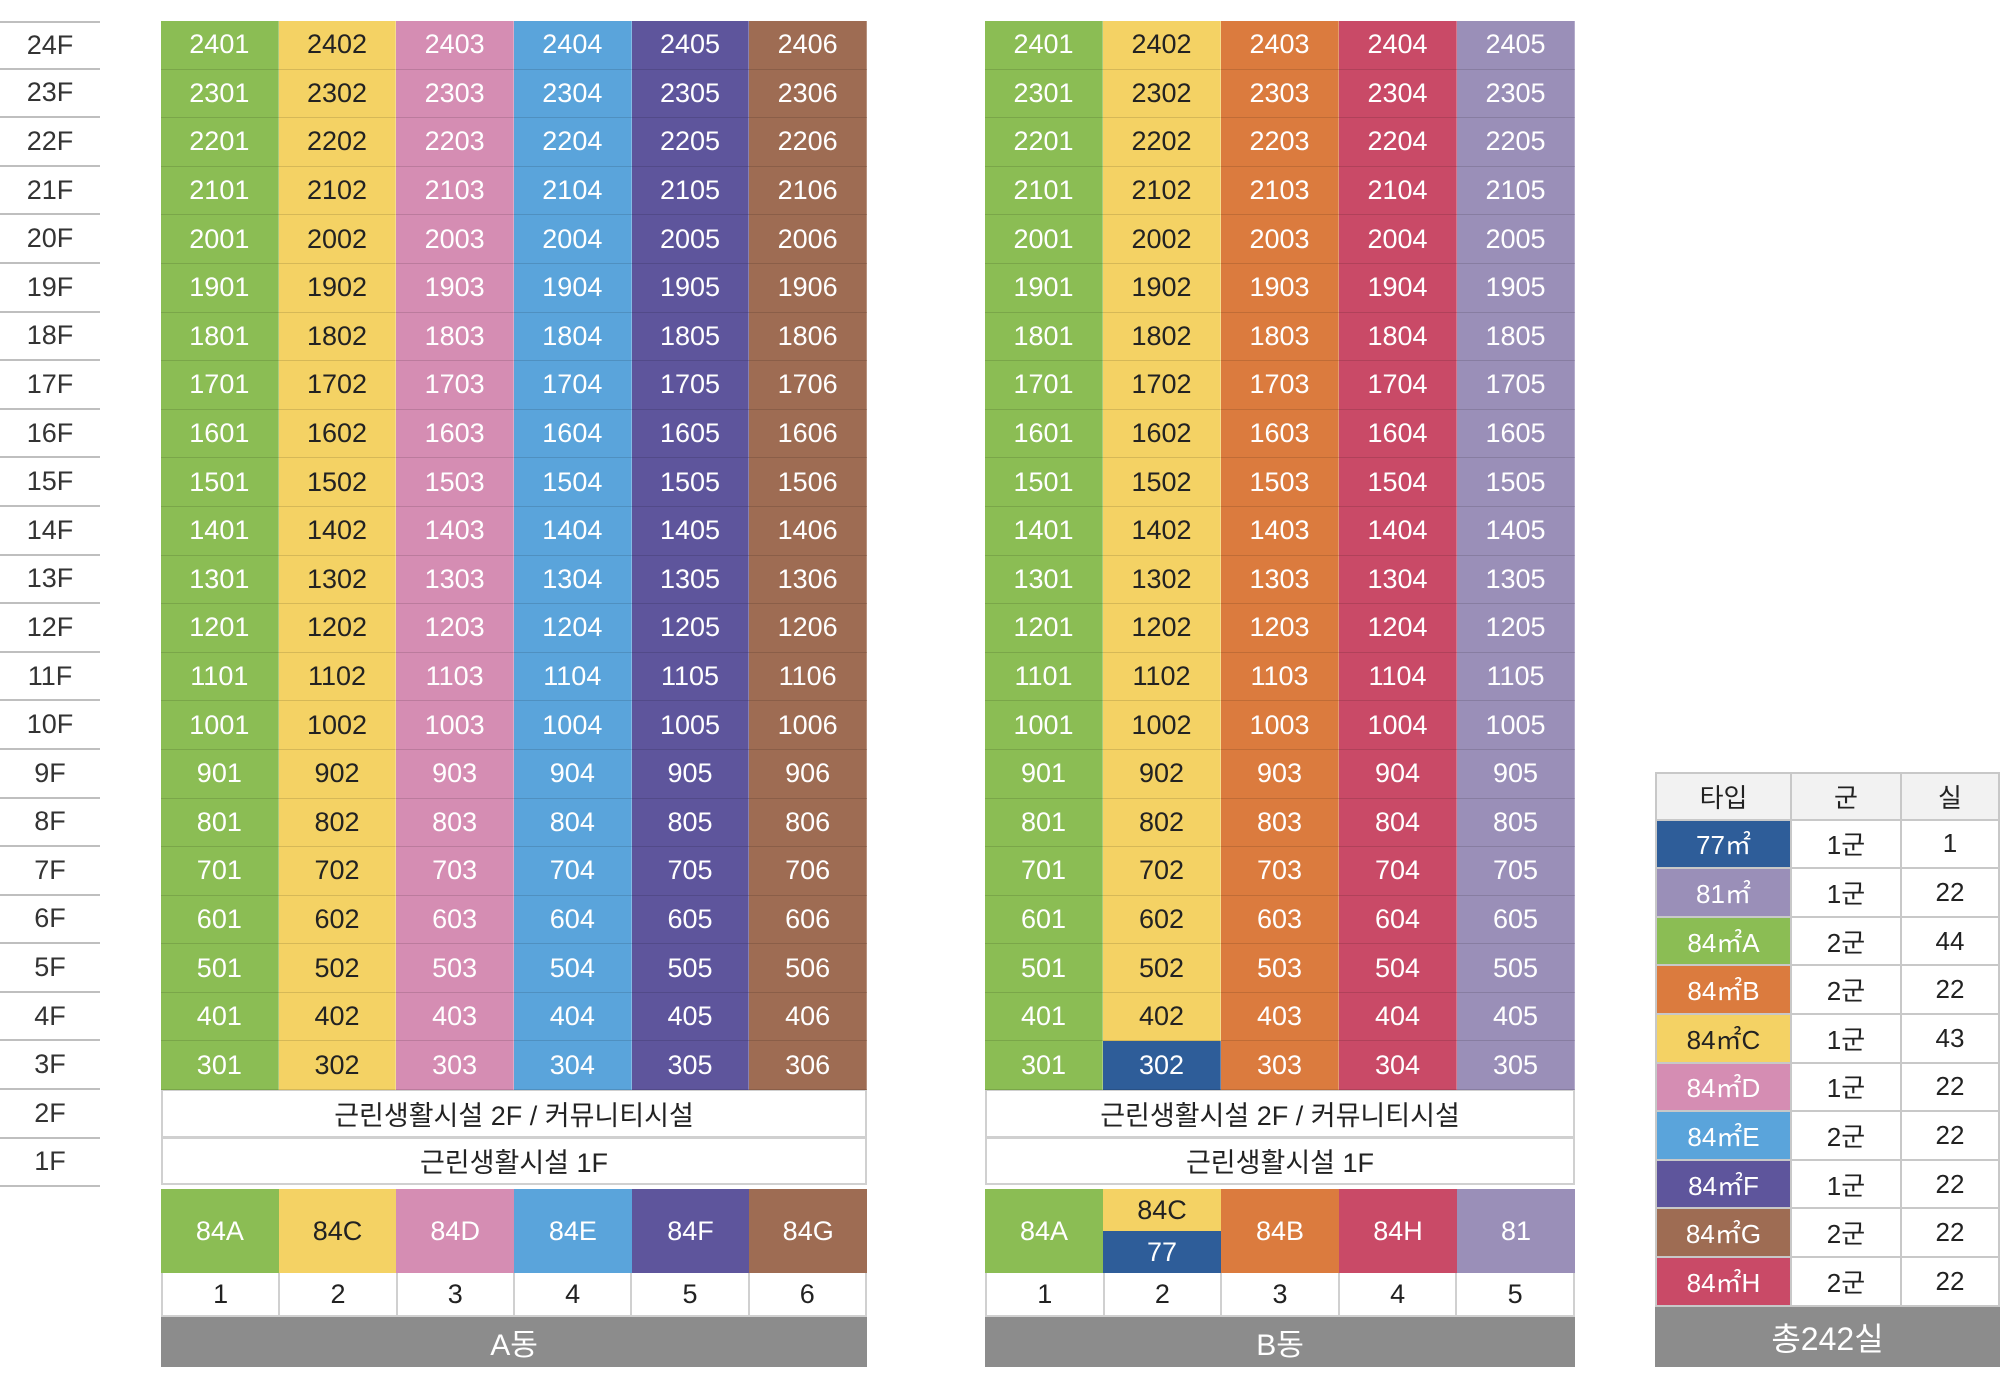 This screenshot has width=2002, height=1376. I want to click on legend-type-swatch: 84㎡G, so click(1723, 1233).